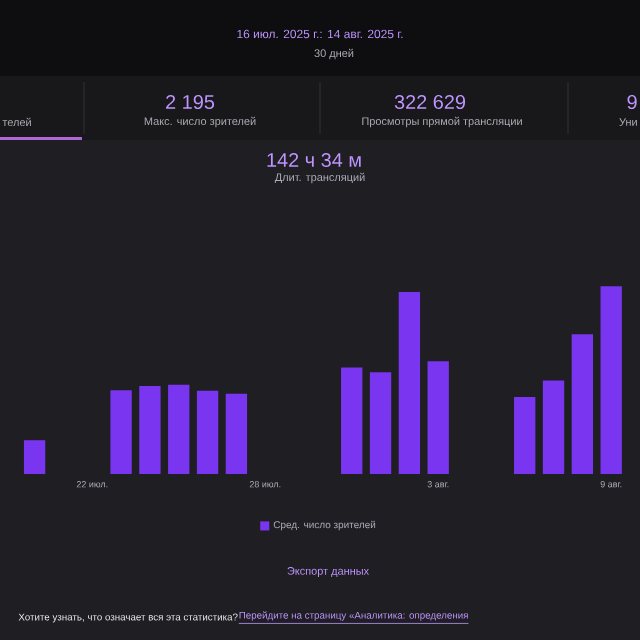 This screenshot has width=640, height=640. What do you see at coordinates (430, 102) in the screenshot?
I see `text: 322 629` at bounding box center [430, 102].